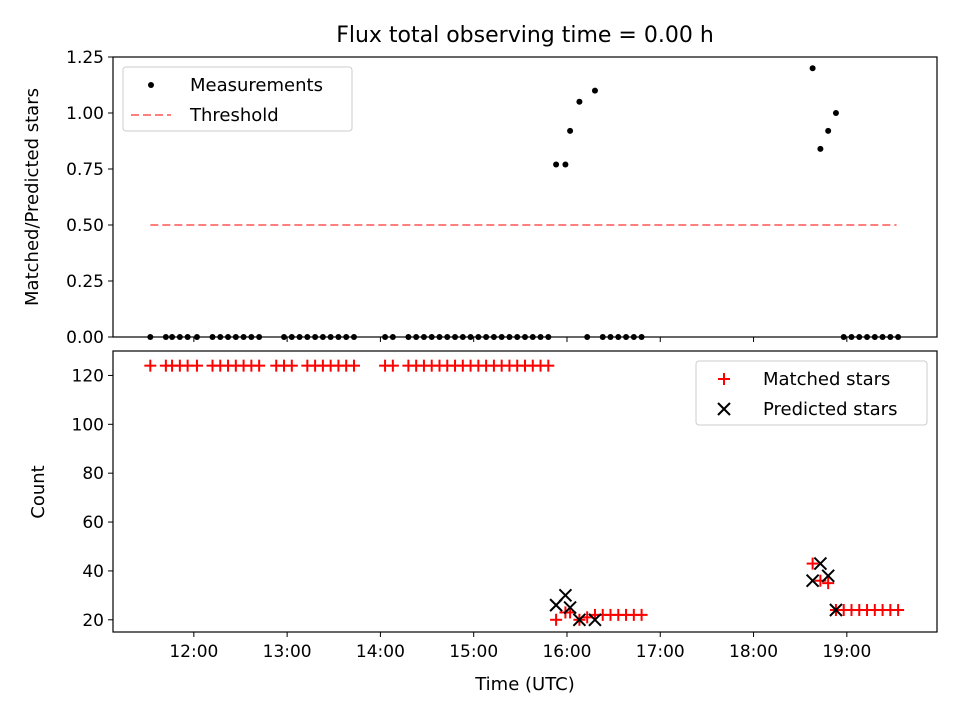 This screenshot has height=720, width=960. I want to click on count-y-tick-label: 20, so click(93, 621).